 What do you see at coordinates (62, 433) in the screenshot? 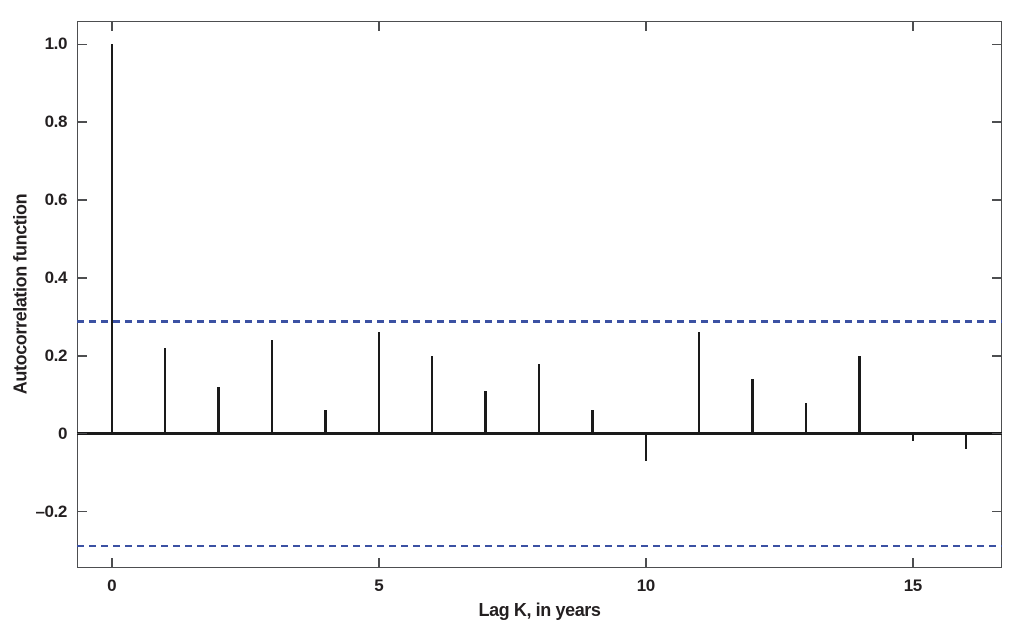
I see `y-tick-label: 0` at bounding box center [62, 433].